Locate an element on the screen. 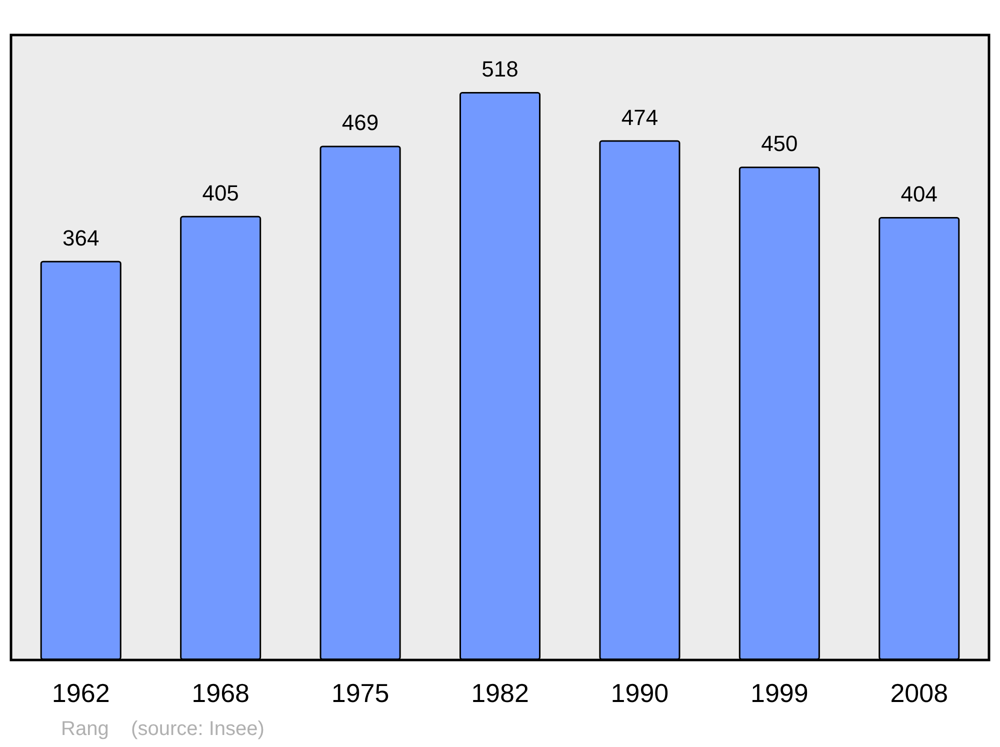 This screenshot has width=1000, height=747. x-tick-label: 1968 is located at coordinates (221, 693).